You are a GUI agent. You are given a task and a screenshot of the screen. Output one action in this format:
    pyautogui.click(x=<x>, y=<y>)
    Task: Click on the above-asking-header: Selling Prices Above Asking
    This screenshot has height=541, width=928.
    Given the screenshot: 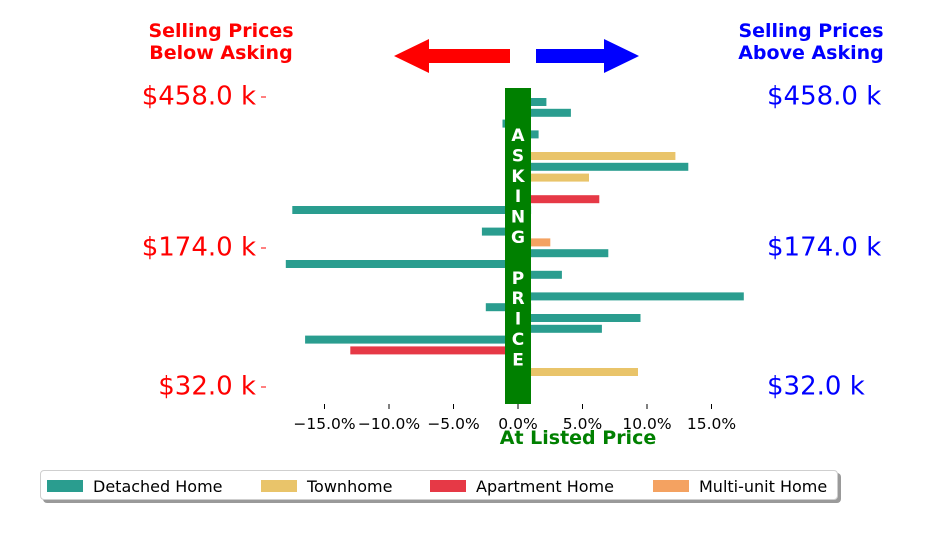 What is the action you would take?
    pyautogui.click(x=811, y=42)
    